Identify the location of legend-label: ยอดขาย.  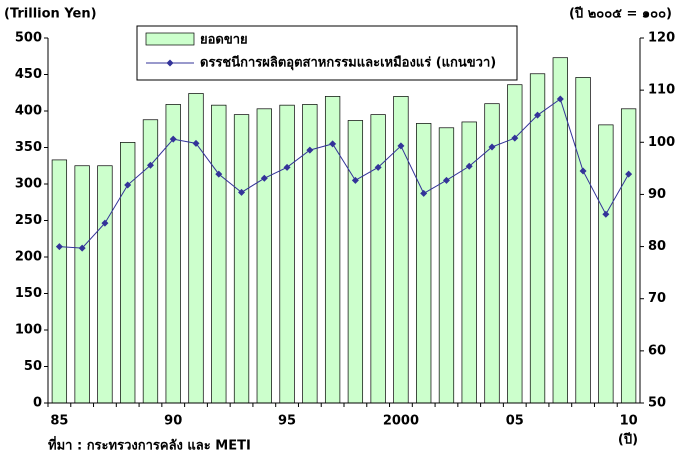
(224, 40).